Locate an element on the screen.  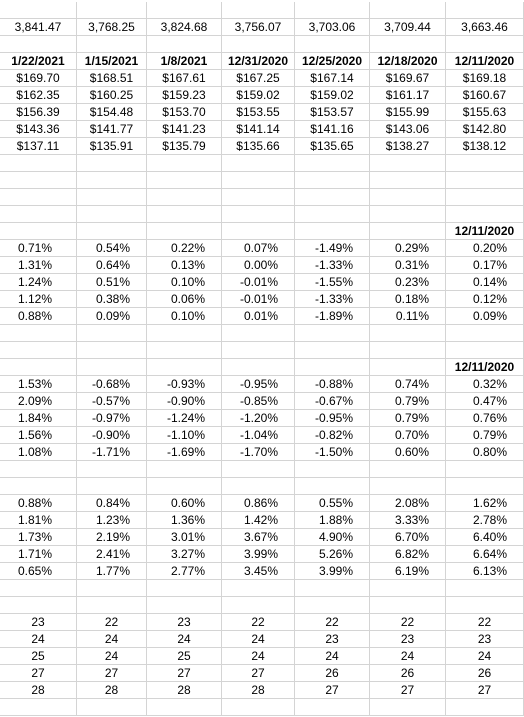
percent-cell: 0.20% is located at coordinates (485, 248).